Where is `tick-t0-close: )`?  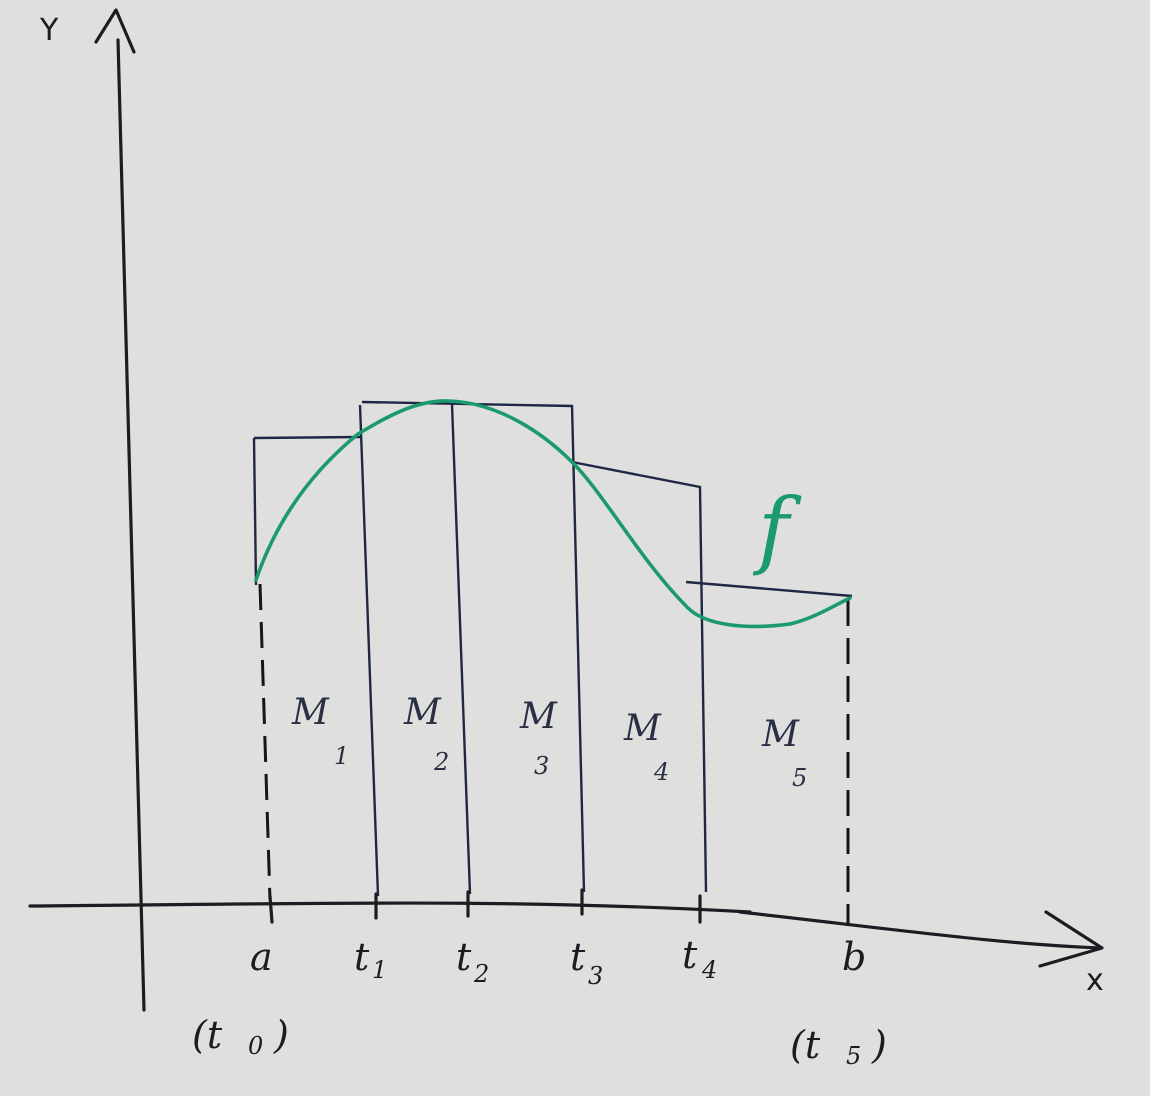 tick-t0-close: ) is located at coordinates (281, 1035).